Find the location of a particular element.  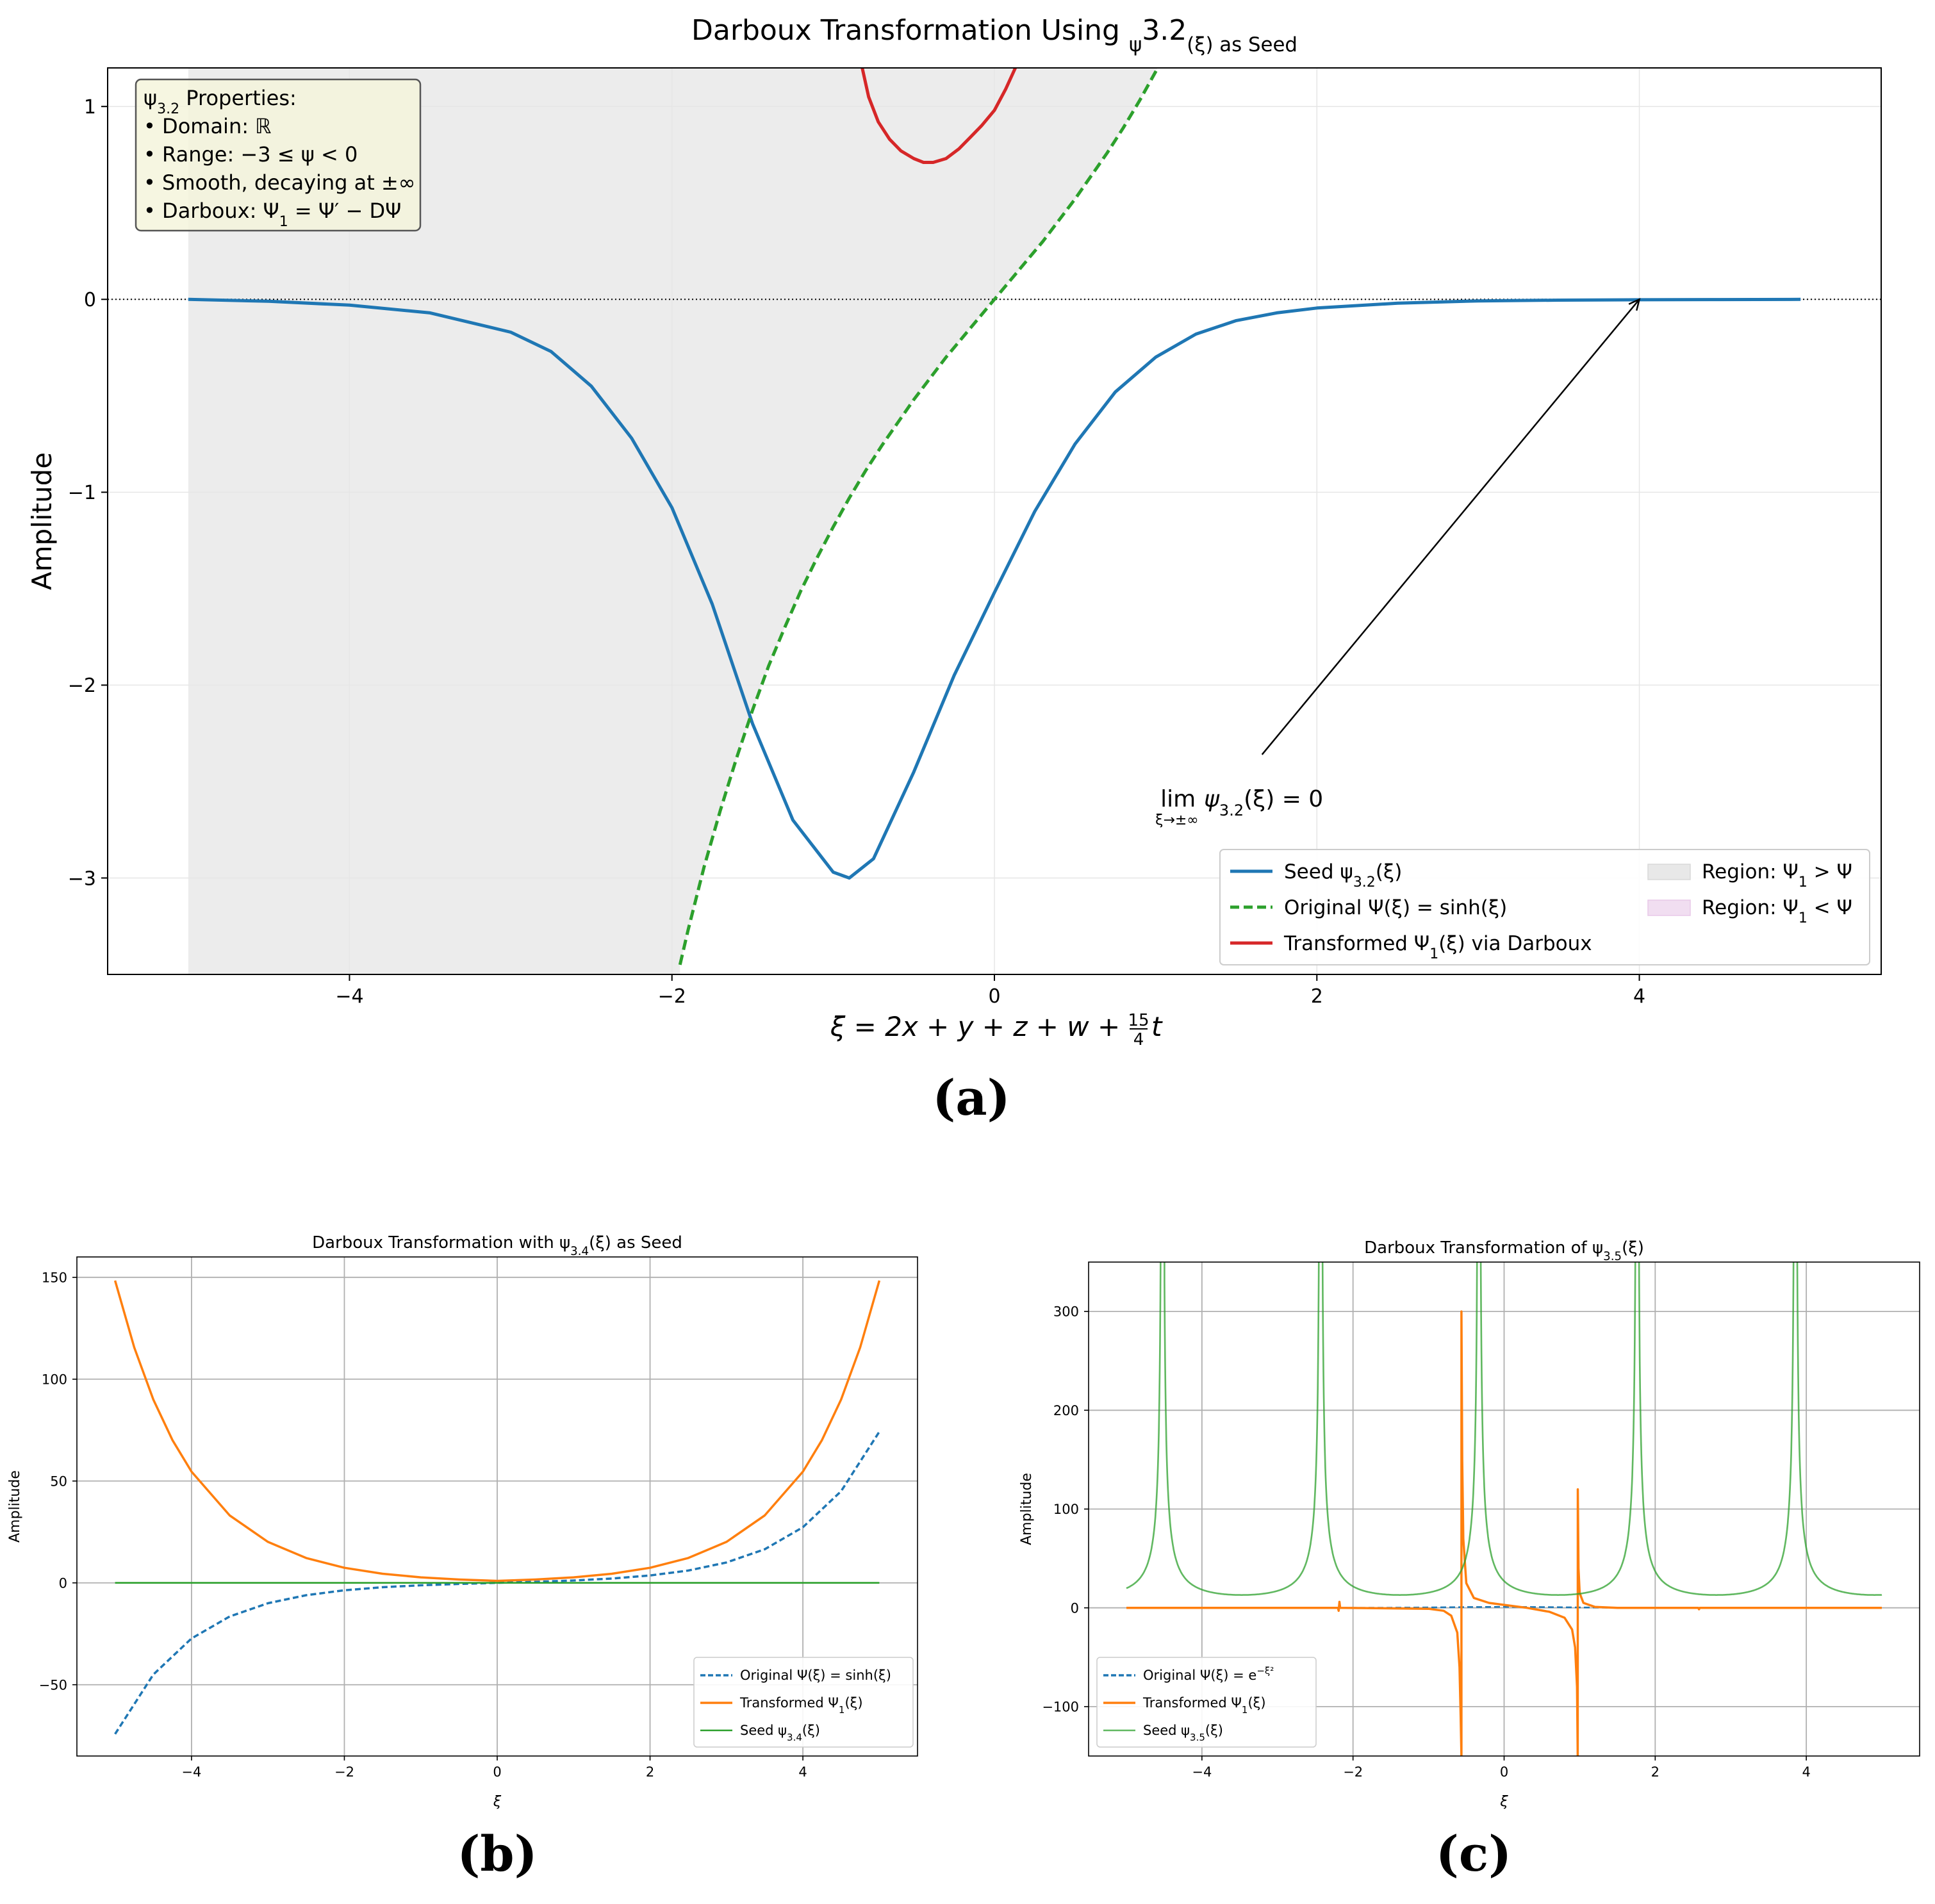

properties-infobox is located at coordinates (278, 155).